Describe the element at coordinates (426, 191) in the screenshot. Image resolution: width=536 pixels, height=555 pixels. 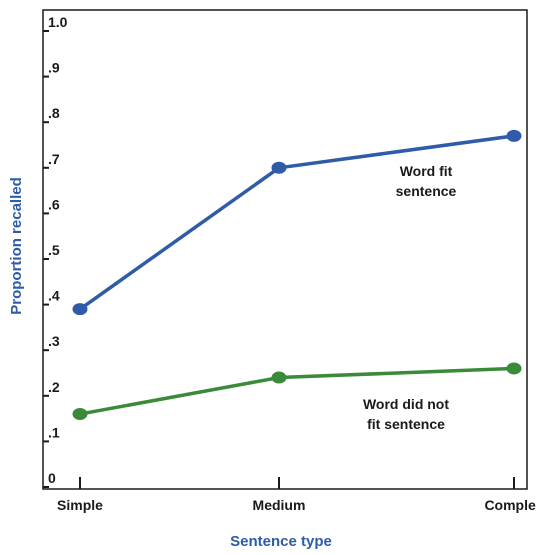
I see `series-label: sentence` at that location.